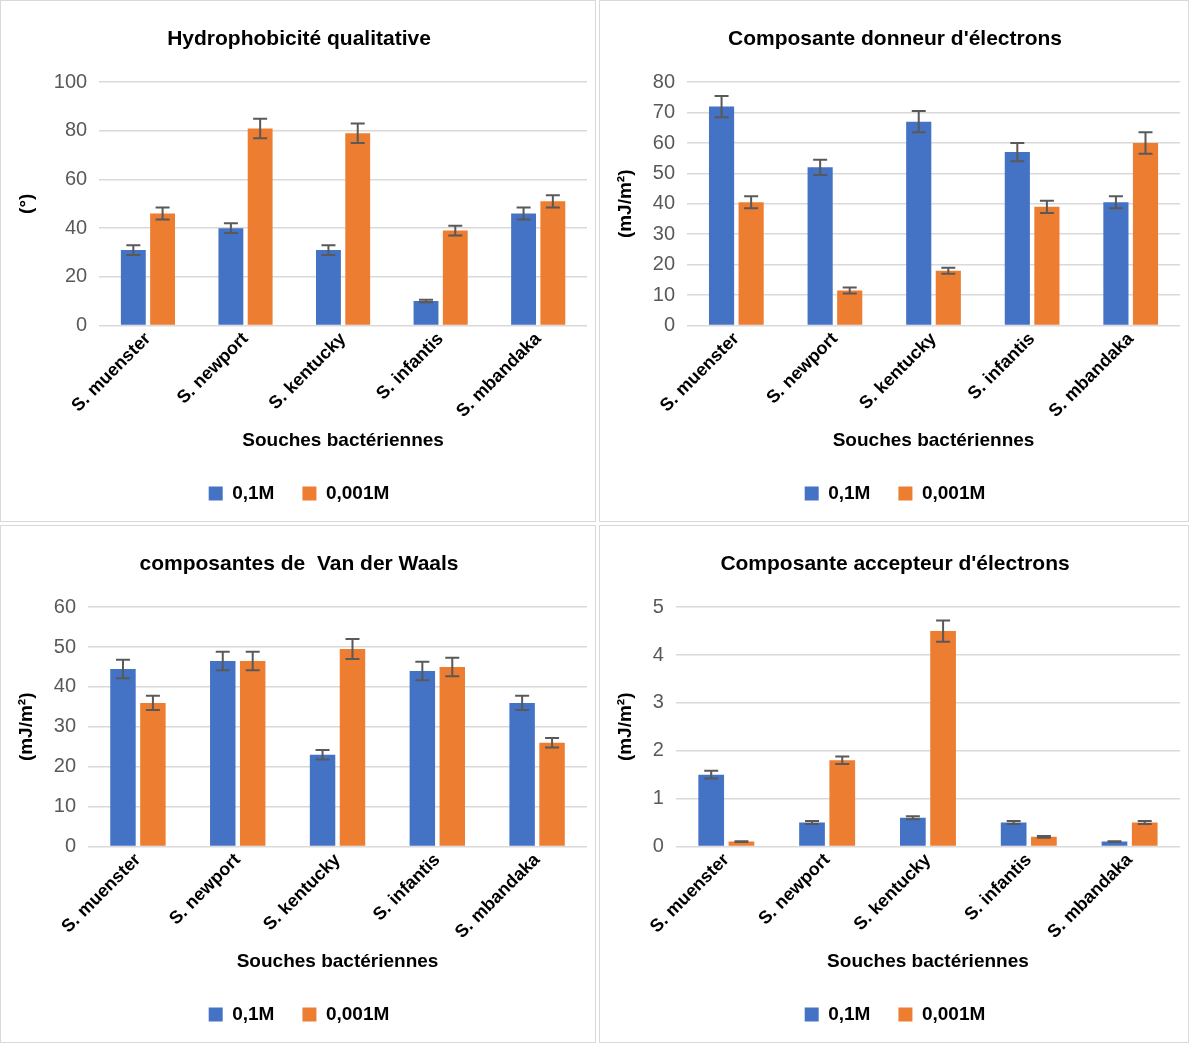 The height and width of the screenshot is (1043, 1189). I want to click on chart-title: Composante accepteur d'électrons, so click(895, 563).